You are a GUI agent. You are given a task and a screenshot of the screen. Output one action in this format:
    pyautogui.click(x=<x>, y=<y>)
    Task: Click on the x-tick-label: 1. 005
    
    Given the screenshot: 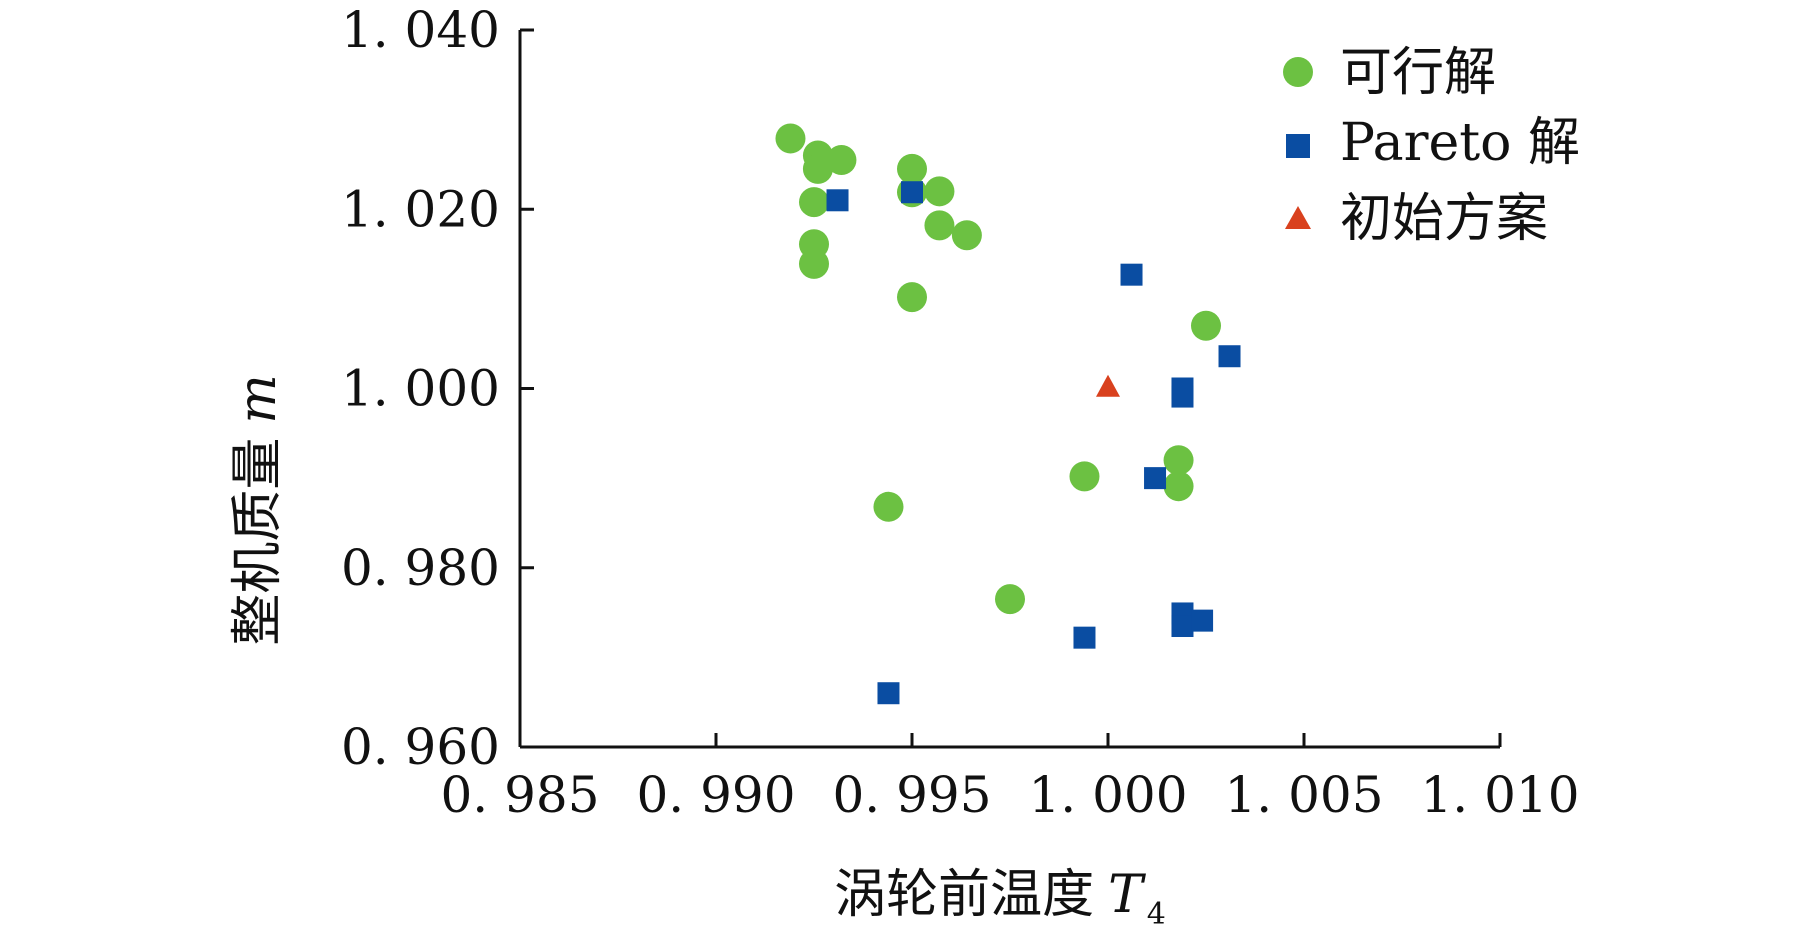 What is the action you would take?
    pyautogui.click(x=1303, y=795)
    